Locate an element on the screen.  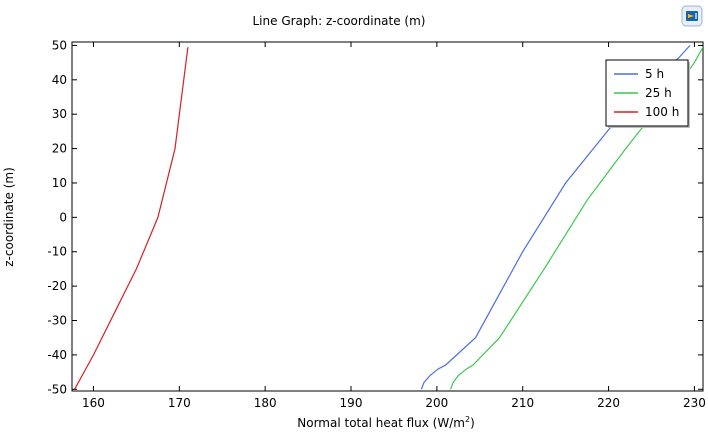
legend-label: 100 h is located at coordinates (662, 112).